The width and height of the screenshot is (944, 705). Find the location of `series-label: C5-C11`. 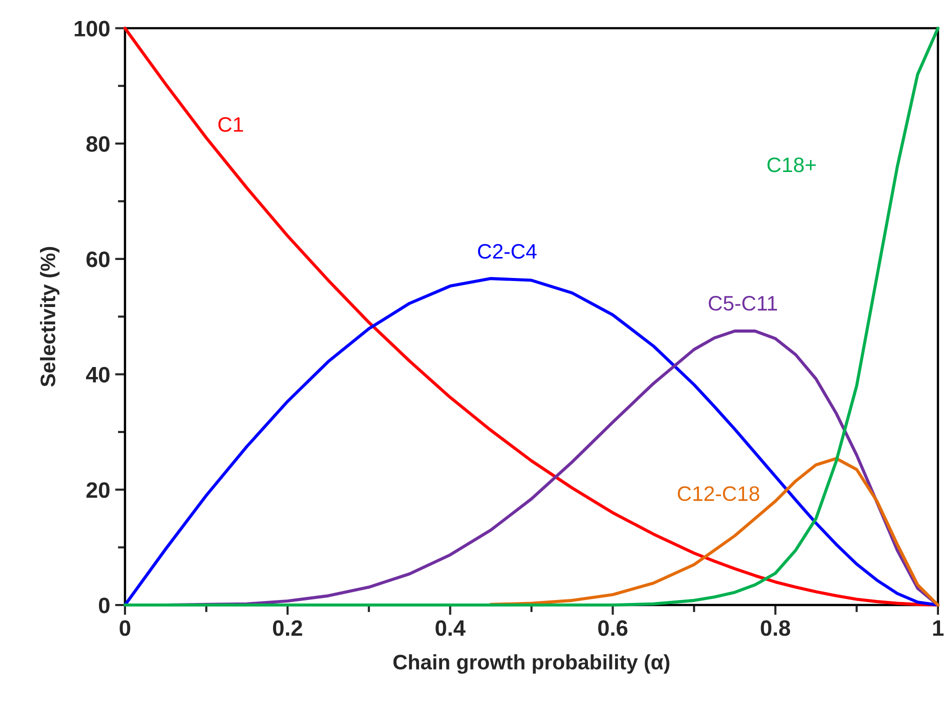

series-label: C5-C11 is located at coordinates (742, 303).